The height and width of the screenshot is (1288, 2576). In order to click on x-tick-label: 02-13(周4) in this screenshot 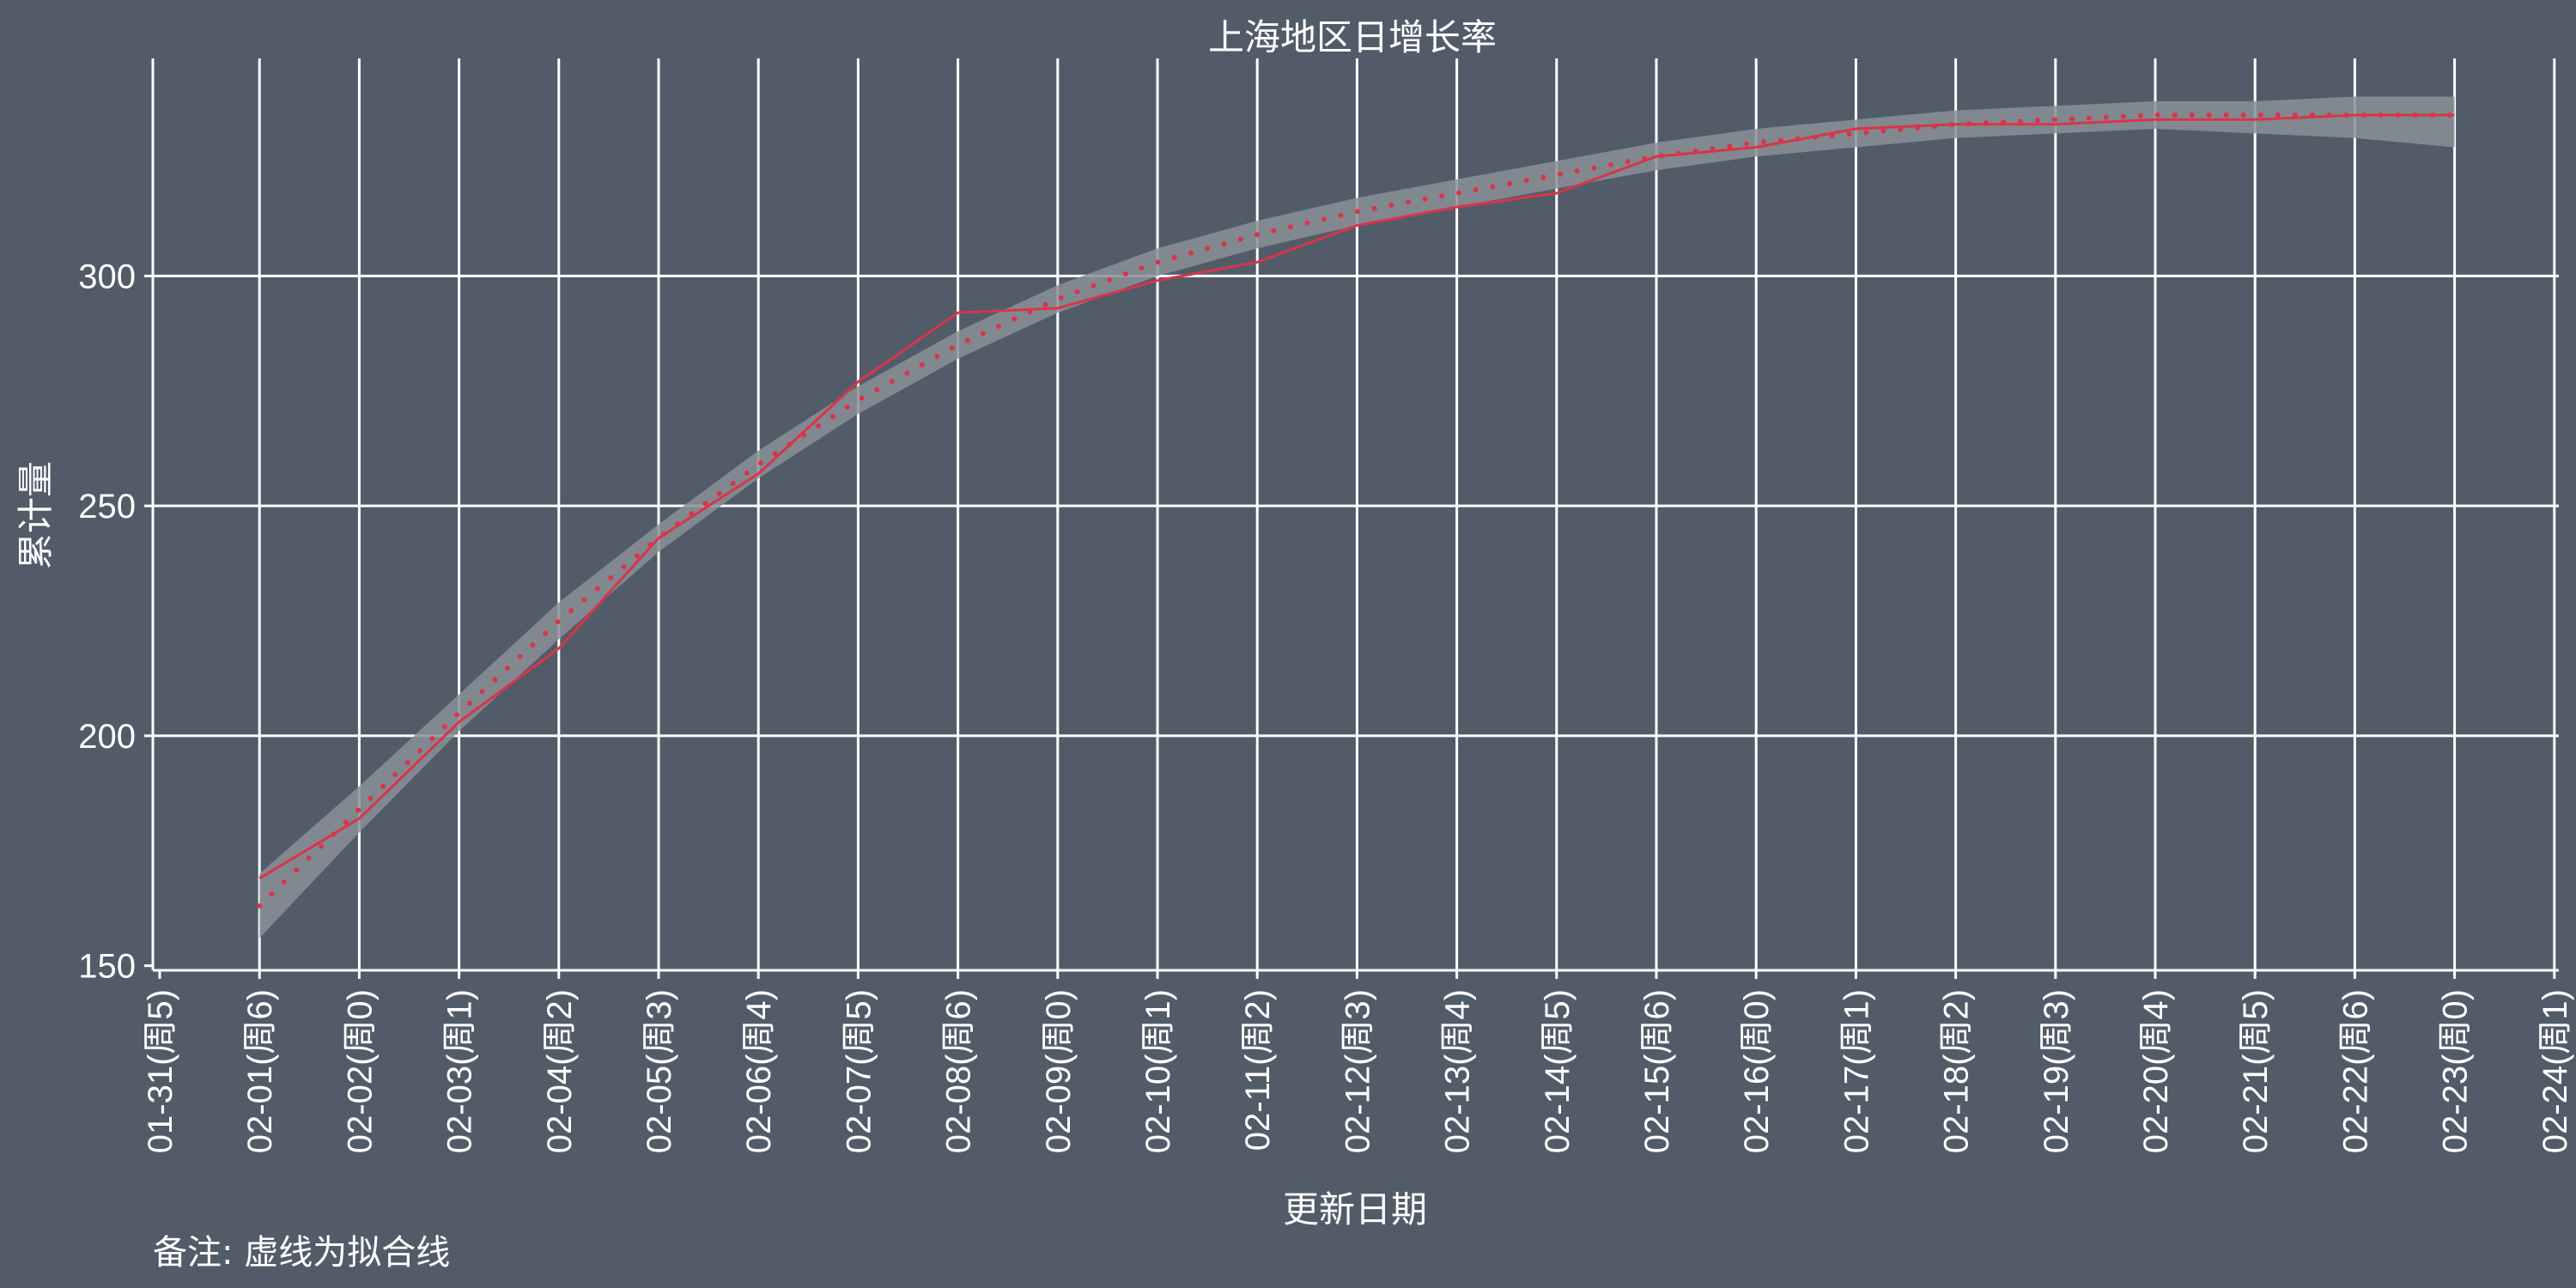, I will do `click(1458, 1071)`.